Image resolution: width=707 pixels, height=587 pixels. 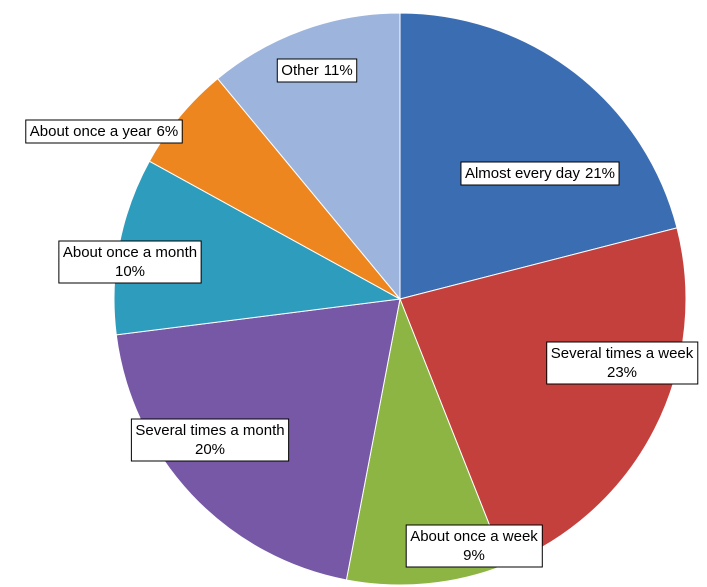 What do you see at coordinates (474, 555) in the screenshot?
I see `value-label: 9%` at bounding box center [474, 555].